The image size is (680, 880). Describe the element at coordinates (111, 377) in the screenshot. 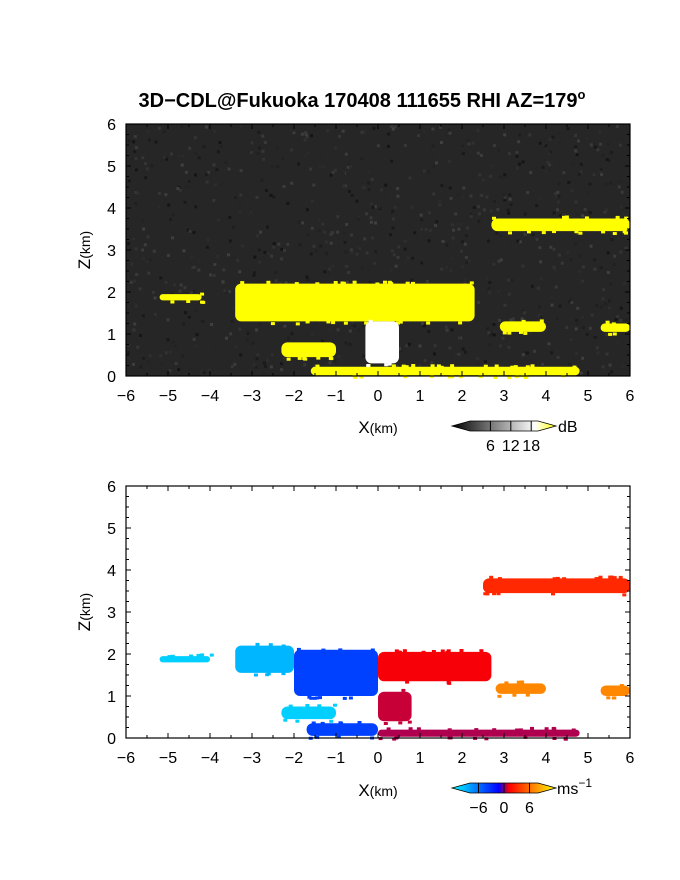

I see `snr-y-tick-label: 0` at that location.